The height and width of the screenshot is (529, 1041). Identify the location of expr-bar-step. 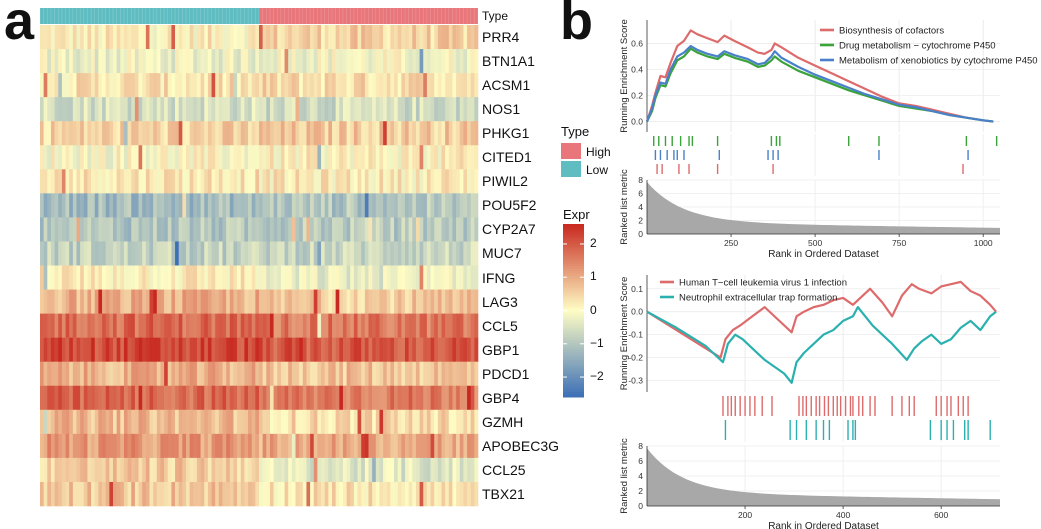
(573, 290).